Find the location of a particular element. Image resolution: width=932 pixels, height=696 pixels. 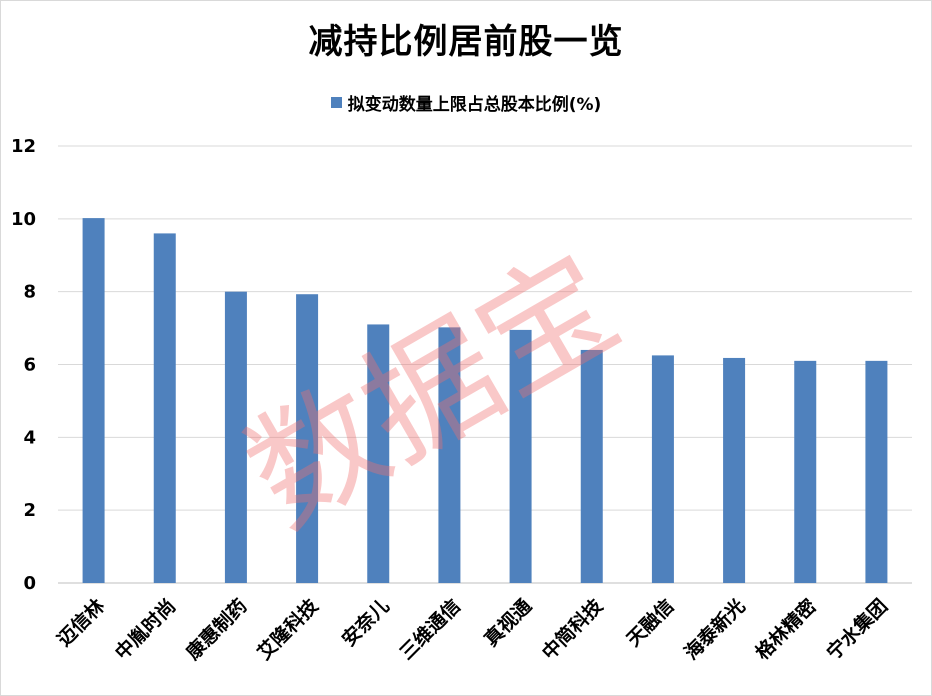

x-category-label: 中胤时尚 is located at coordinates (145, 629).